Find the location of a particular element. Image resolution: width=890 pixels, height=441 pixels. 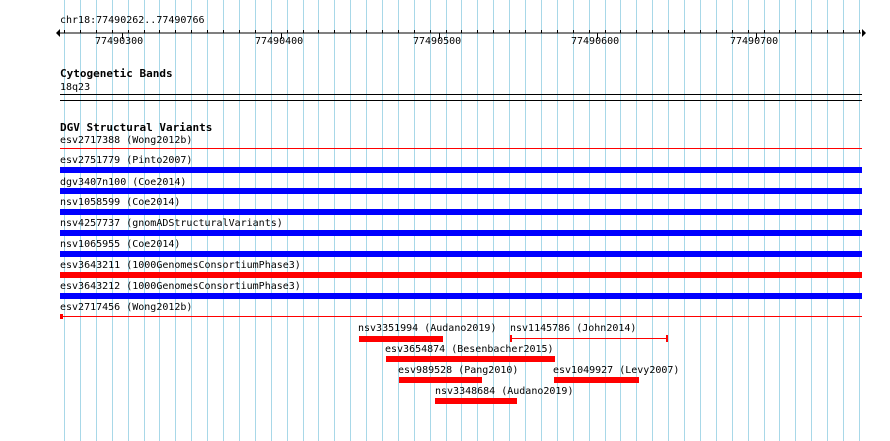

variant-label: dgv3407n100 (Coe2014) is located at coordinates (123, 182).